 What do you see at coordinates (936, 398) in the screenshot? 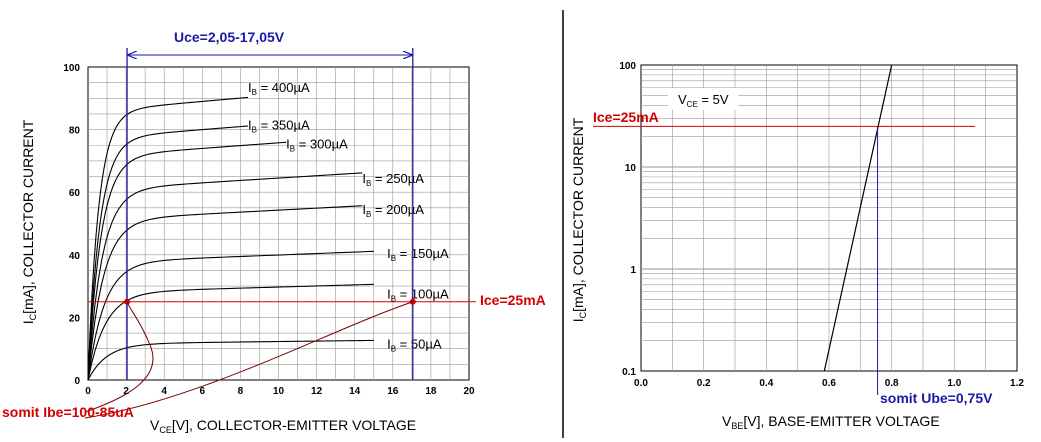
I see `ube-label: somit Ube=0,75V` at bounding box center [936, 398].